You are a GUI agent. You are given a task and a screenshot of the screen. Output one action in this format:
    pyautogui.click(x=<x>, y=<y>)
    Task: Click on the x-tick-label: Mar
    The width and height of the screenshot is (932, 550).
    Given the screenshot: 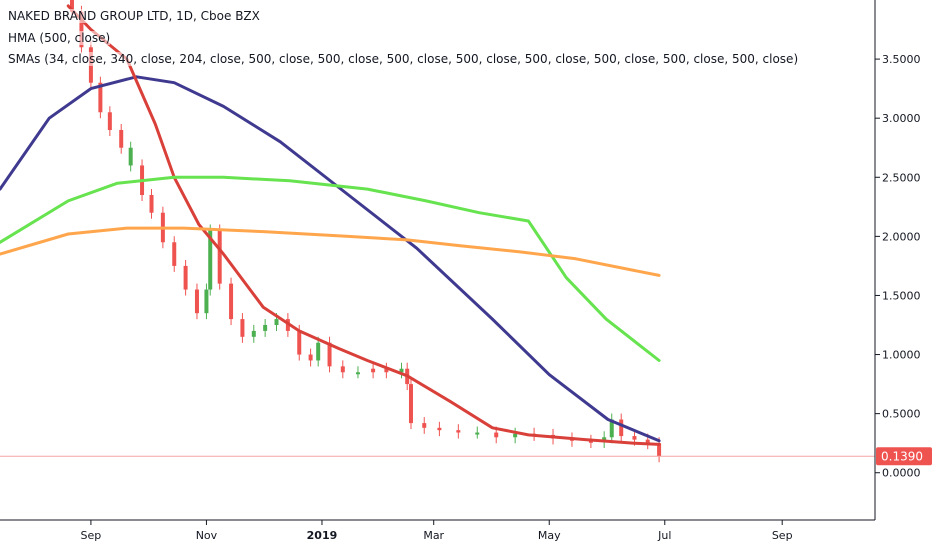 What is the action you would take?
    pyautogui.click(x=433, y=535)
    